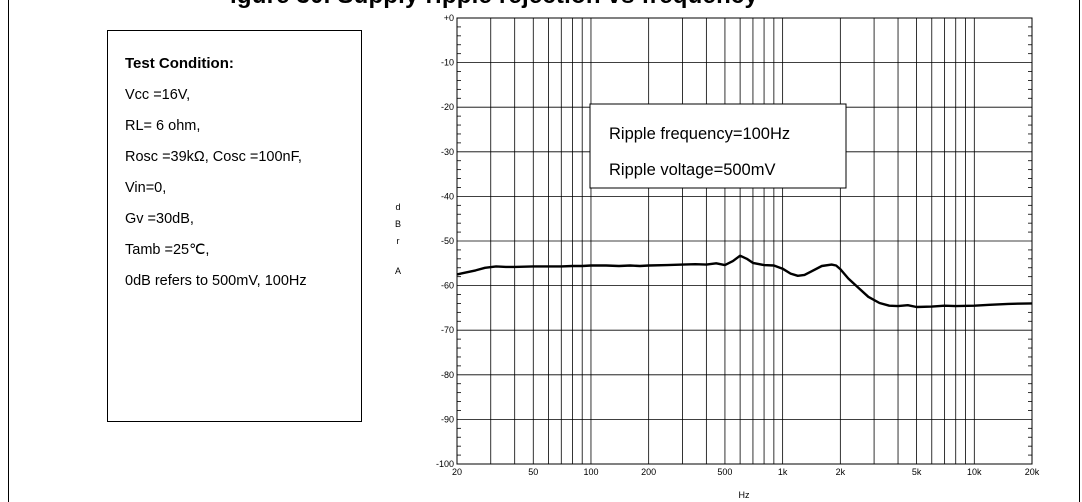  What do you see at coordinates (398, 241) in the screenshot?
I see `y-axis-label-r: r` at bounding box center [398, 241].